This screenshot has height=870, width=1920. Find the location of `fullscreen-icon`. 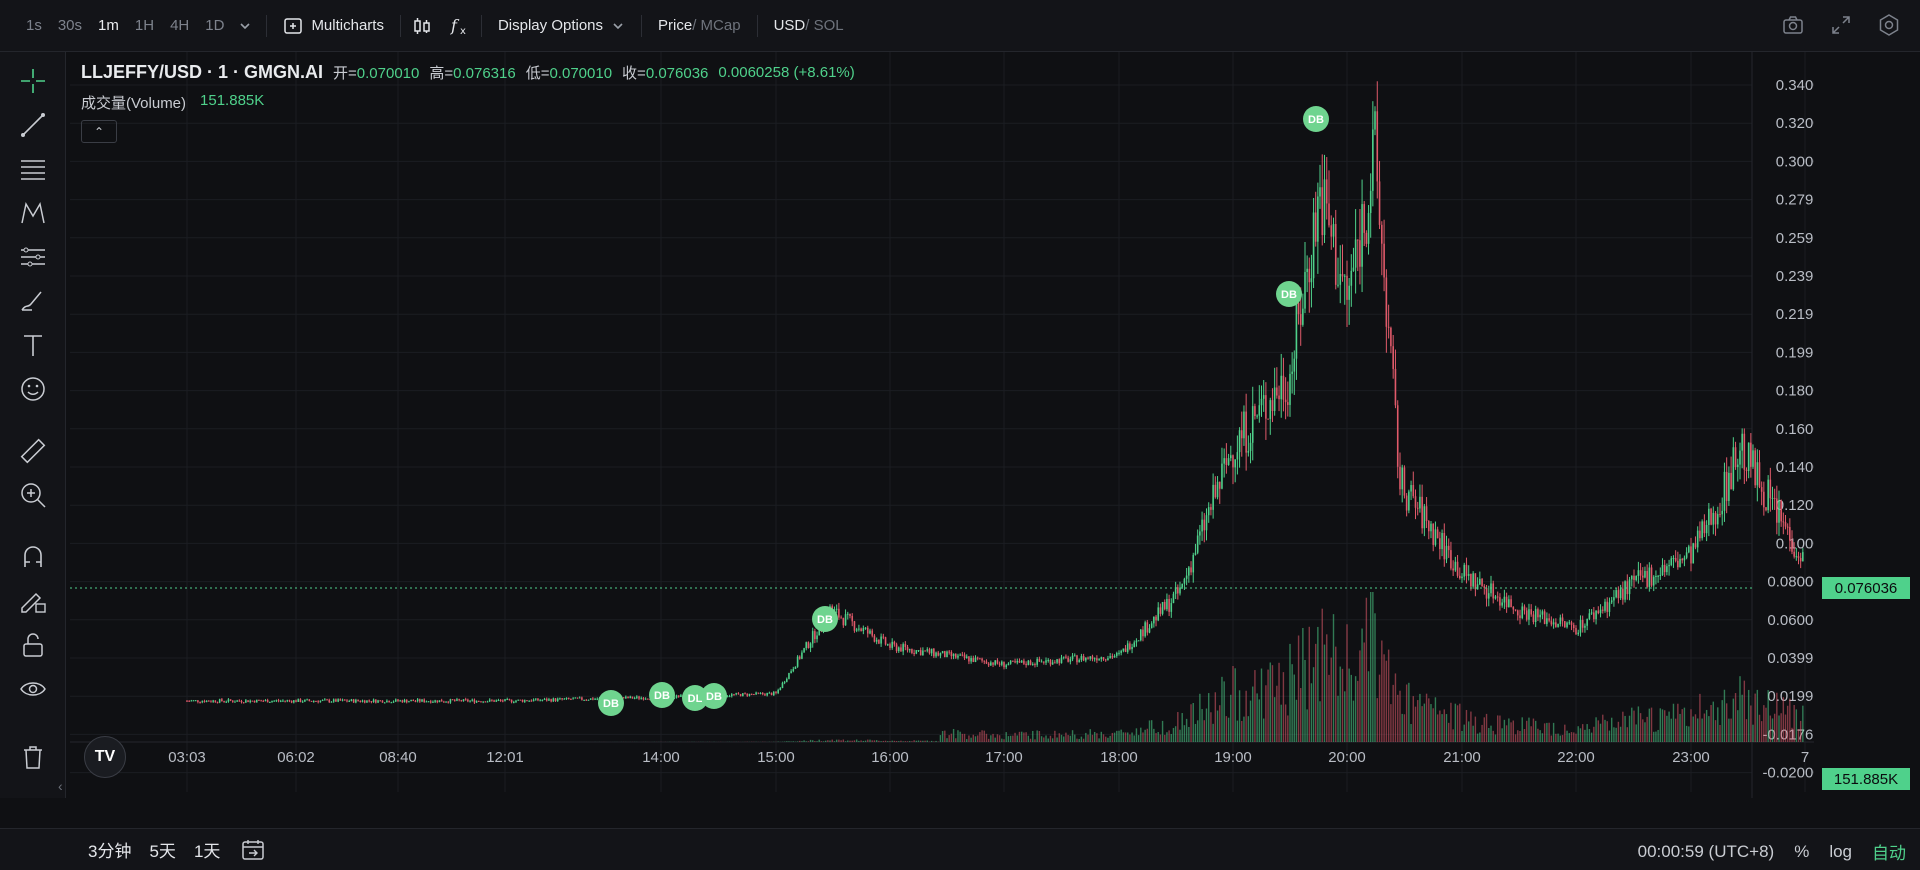

fullscreen-icon is located at coordinates (1841, 25).